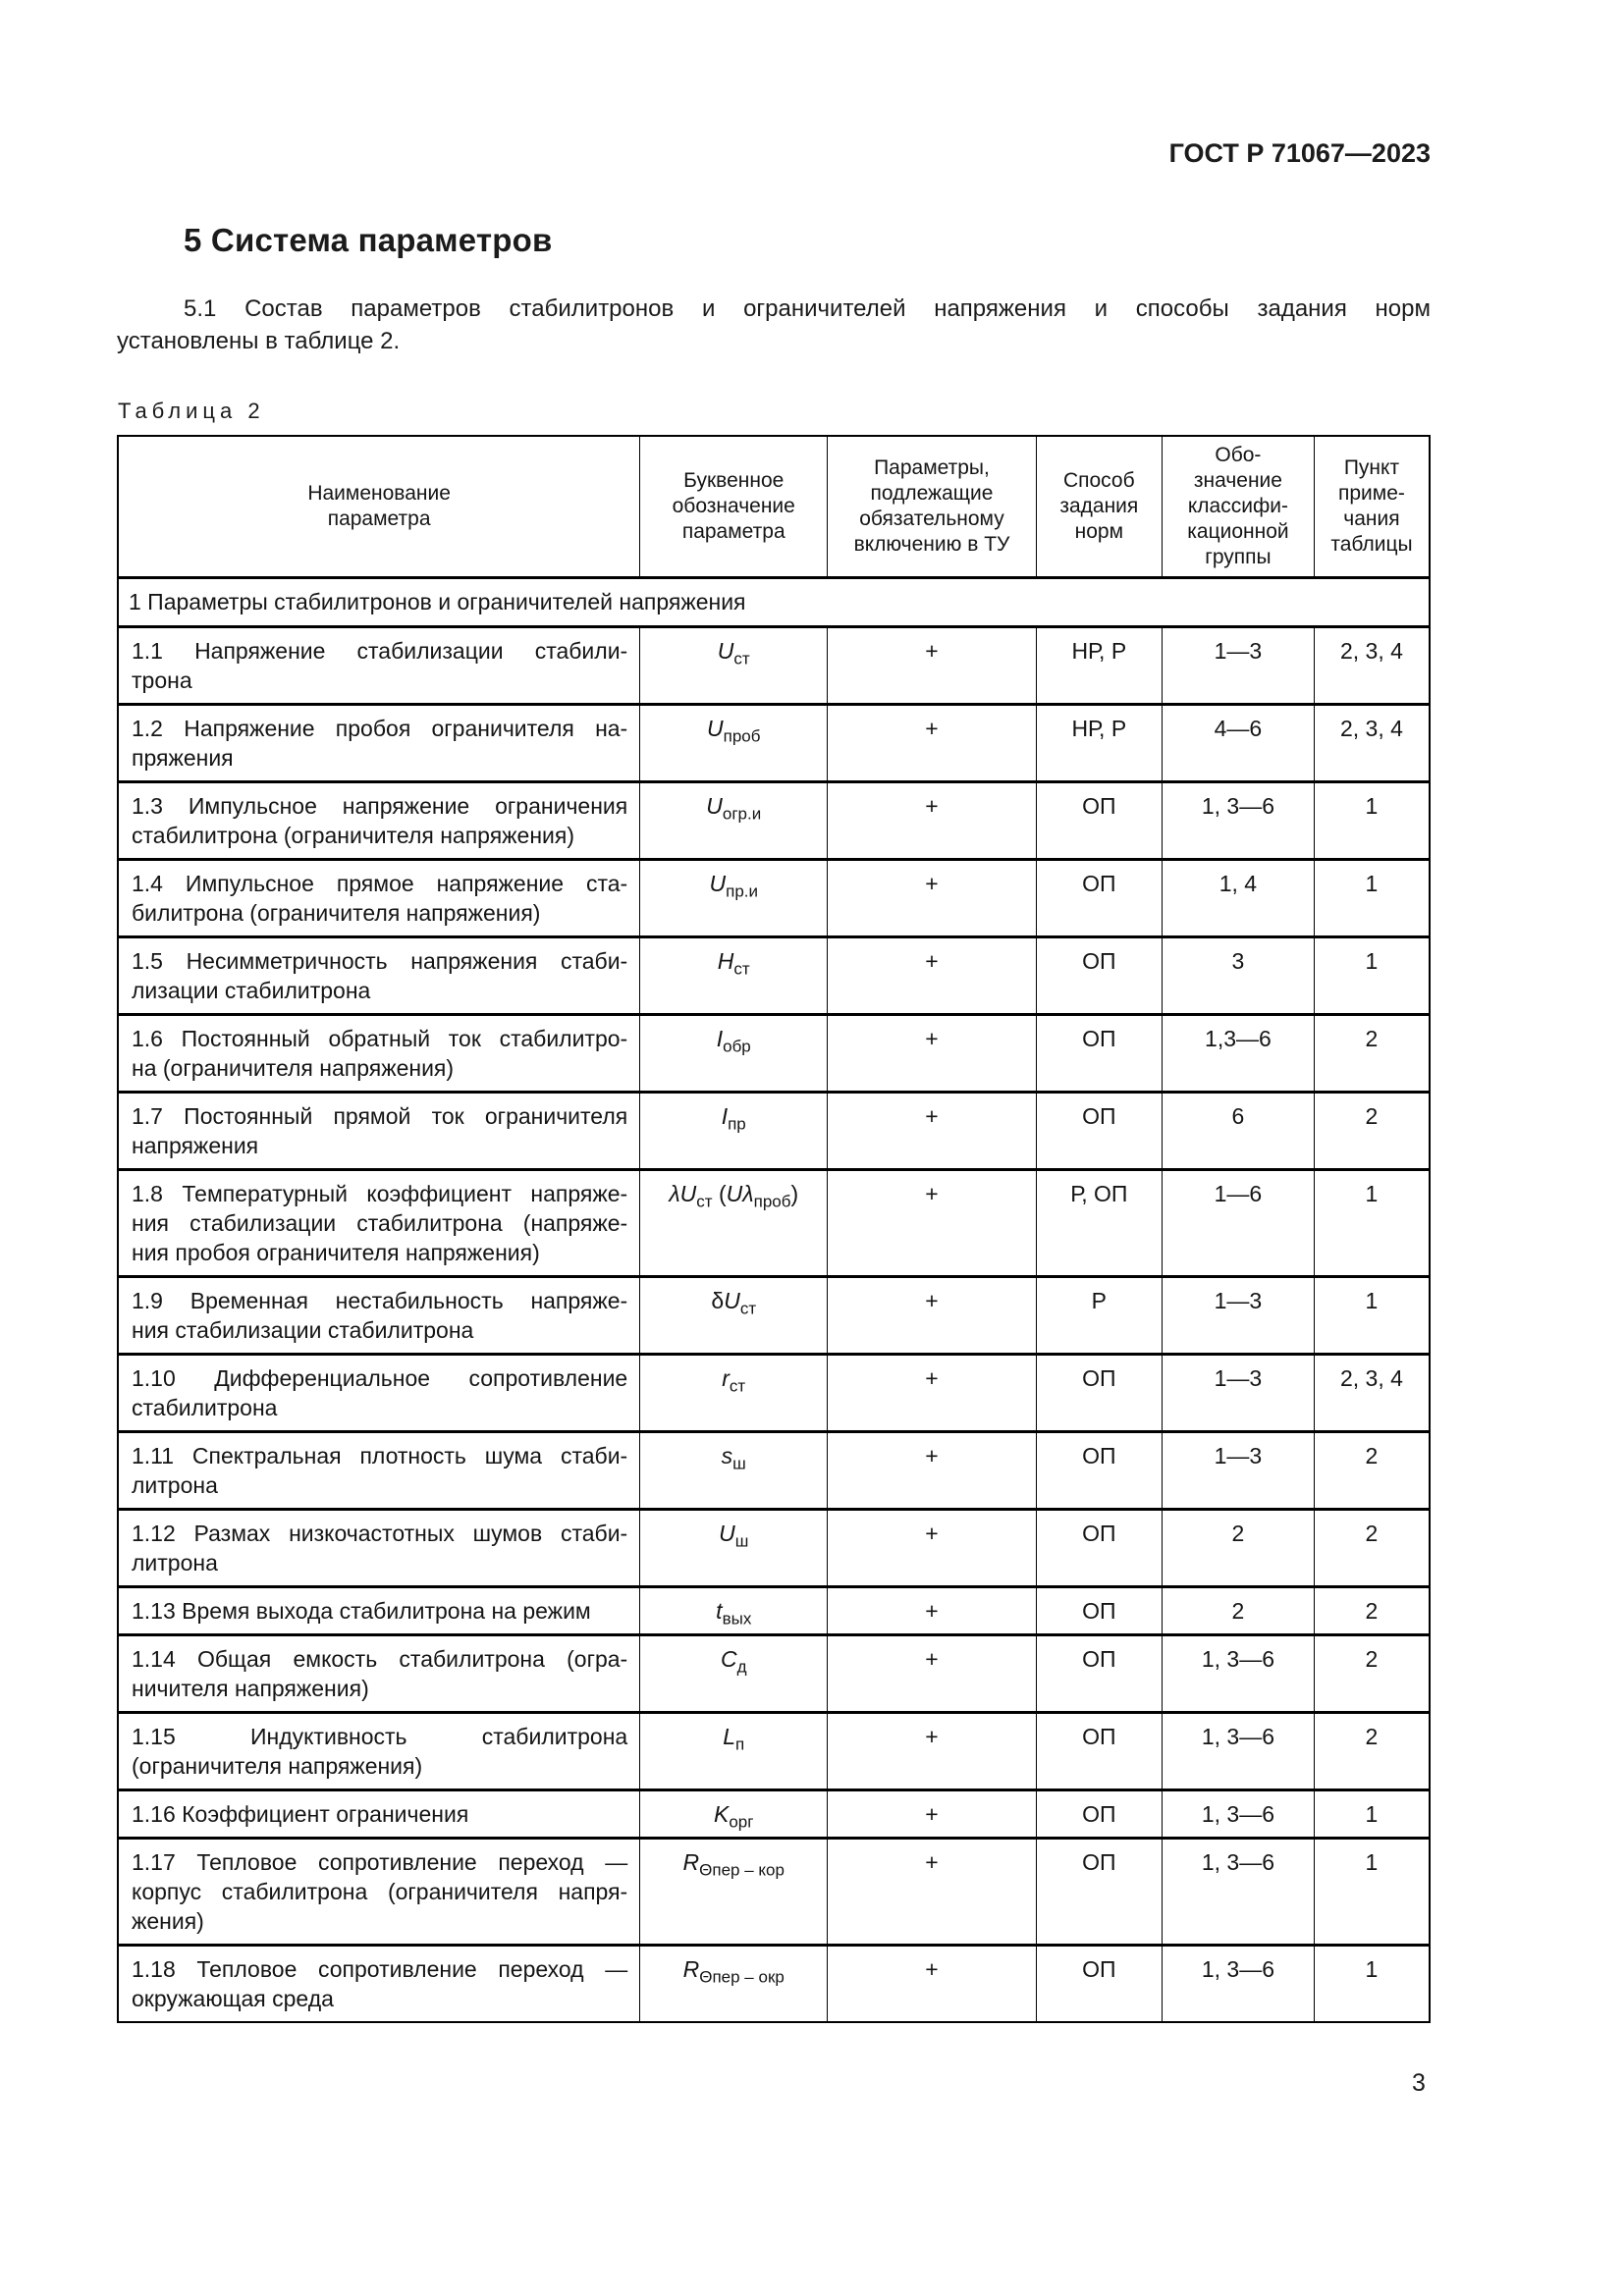 The image size is (1624, 2296). Describe the element at coordinates (1372, 507) in the screenshot. I see `column-header-6: Пункт приме- чания таблицы` at that location.